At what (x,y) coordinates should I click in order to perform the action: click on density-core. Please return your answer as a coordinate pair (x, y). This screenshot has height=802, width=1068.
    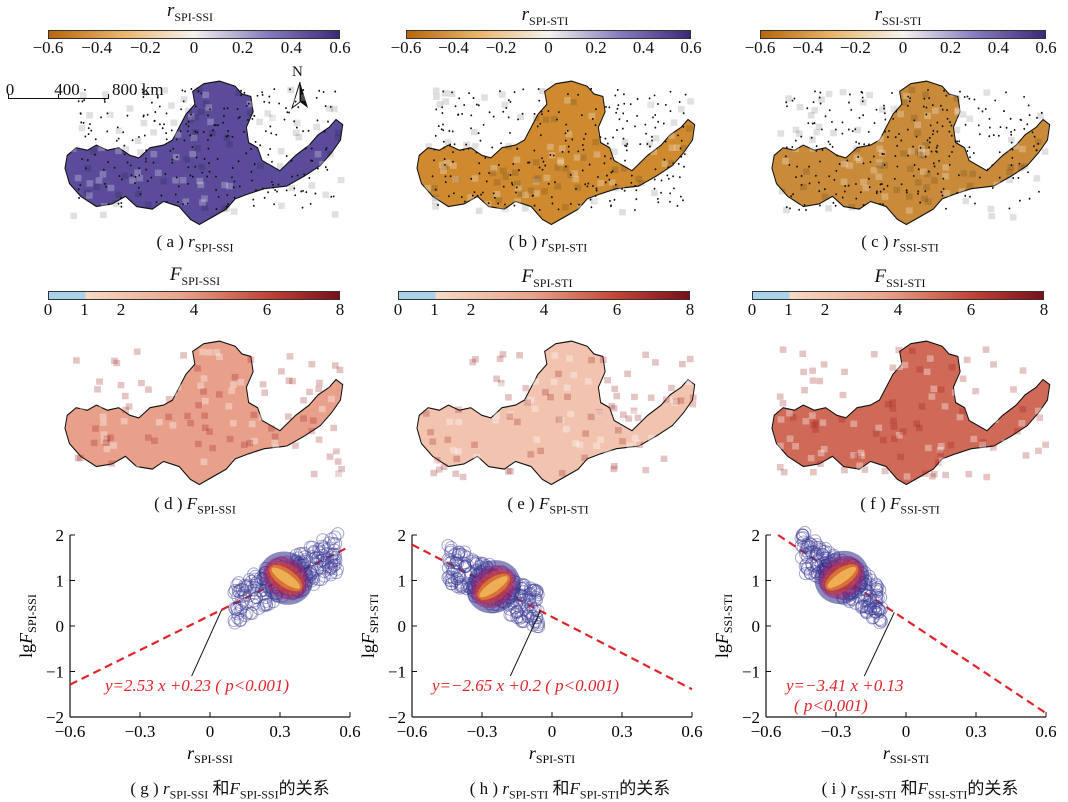
    Looking at the image, I should click on (286, 578).